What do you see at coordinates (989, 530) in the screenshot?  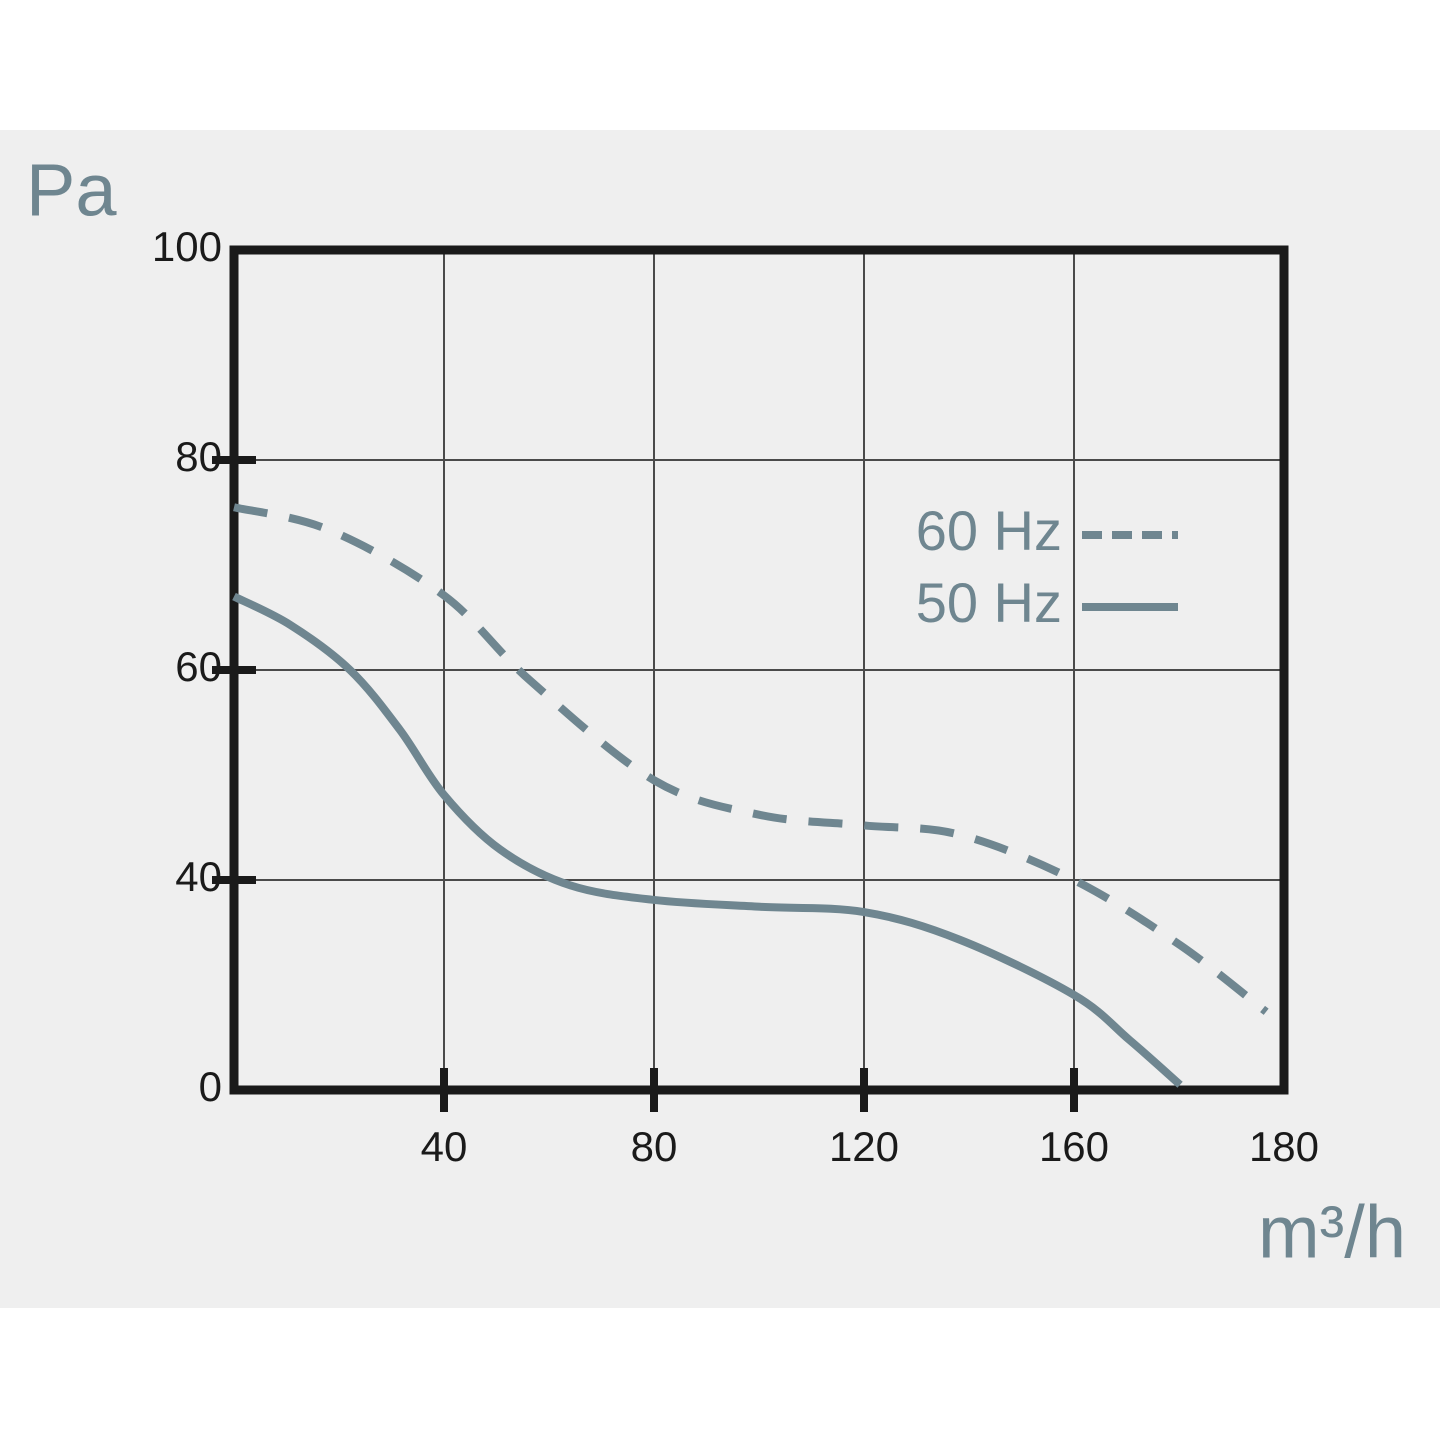 I see `legend-label: 60 Hz` at bounding box center [989, 530].